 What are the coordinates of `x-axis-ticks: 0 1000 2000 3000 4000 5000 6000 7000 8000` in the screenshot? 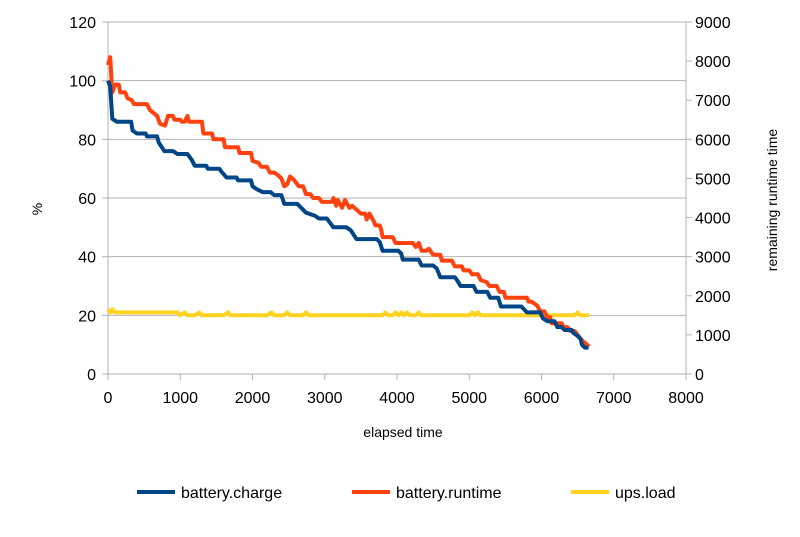 It's located at (404, 390).